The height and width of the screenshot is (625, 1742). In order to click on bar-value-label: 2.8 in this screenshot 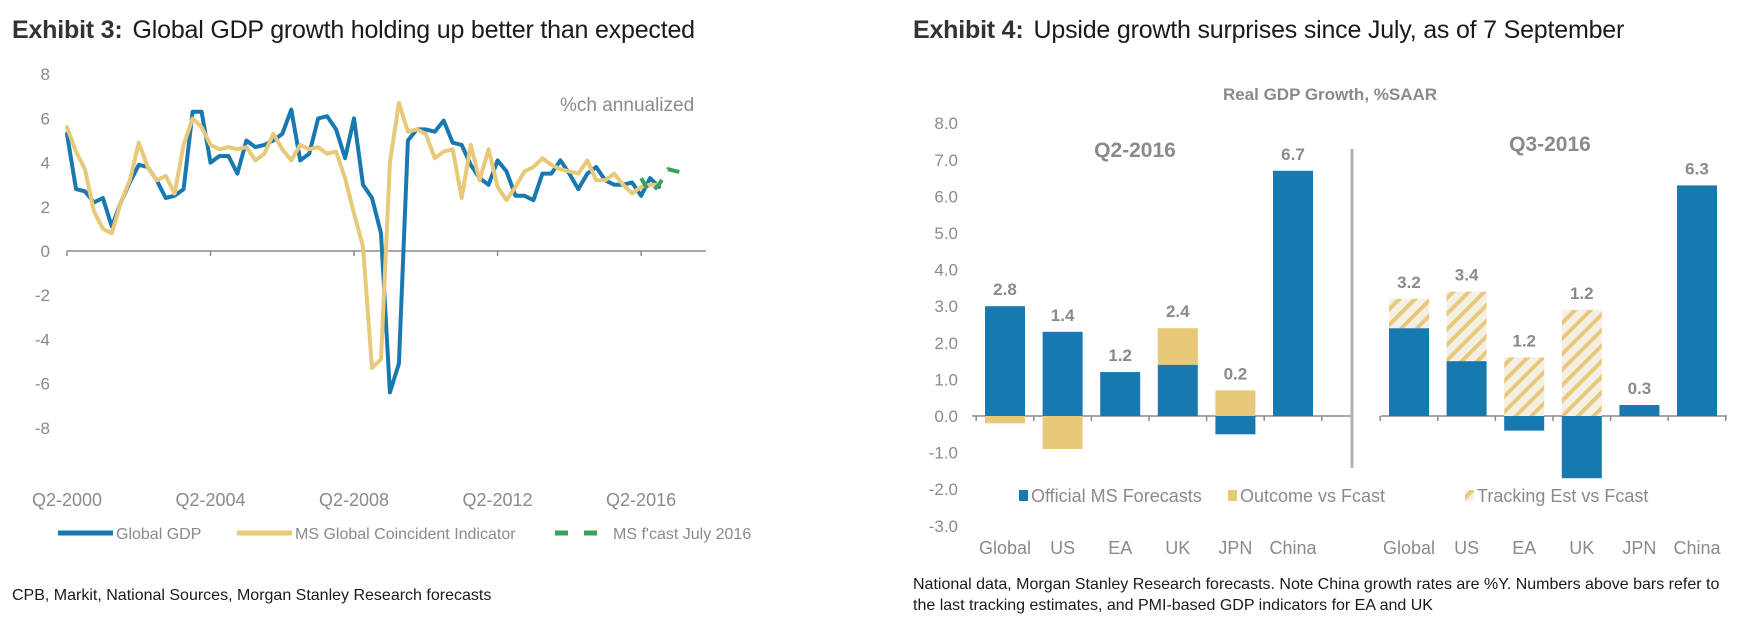, I will do `click(1005, 289)`.